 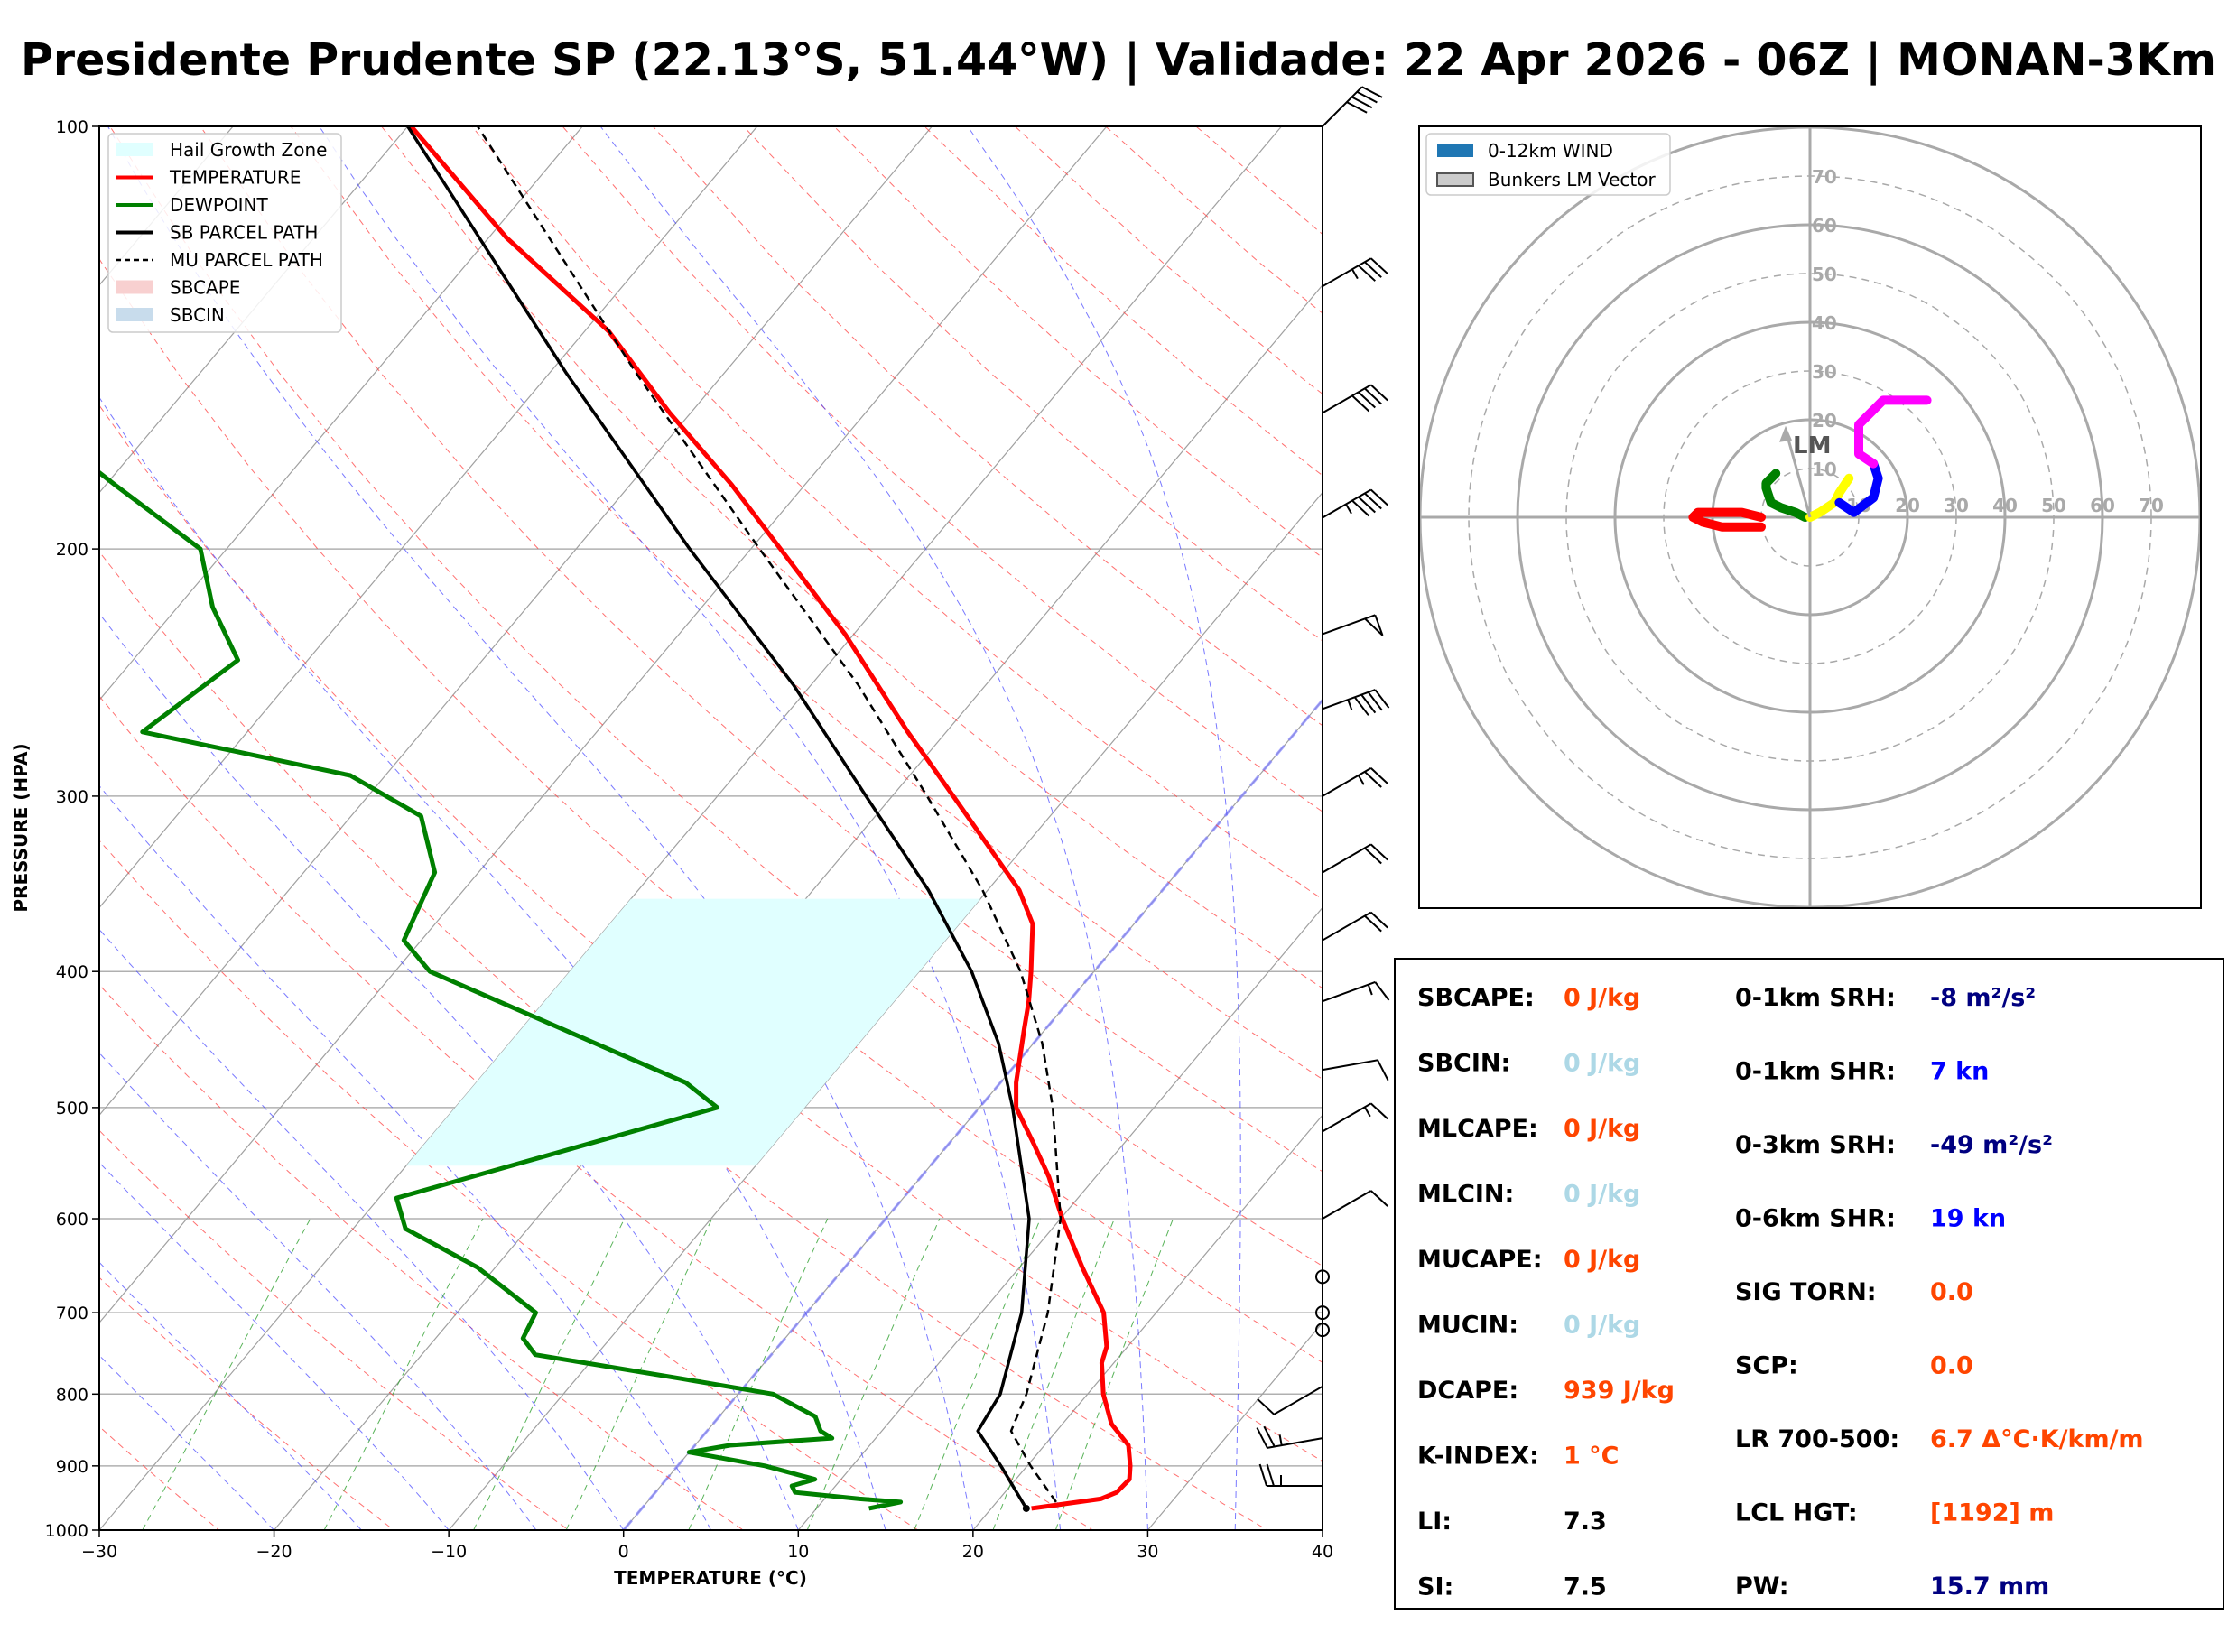 I want to click on wind-barbs, so click(x=1323, y=786).